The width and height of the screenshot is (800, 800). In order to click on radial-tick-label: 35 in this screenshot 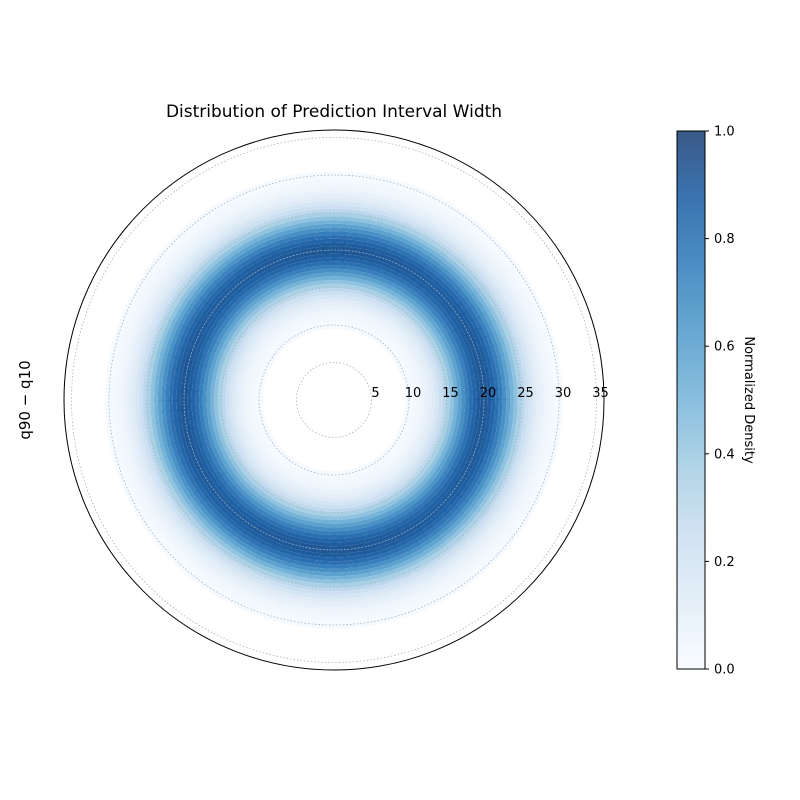, I will do `click(600, 393)`.